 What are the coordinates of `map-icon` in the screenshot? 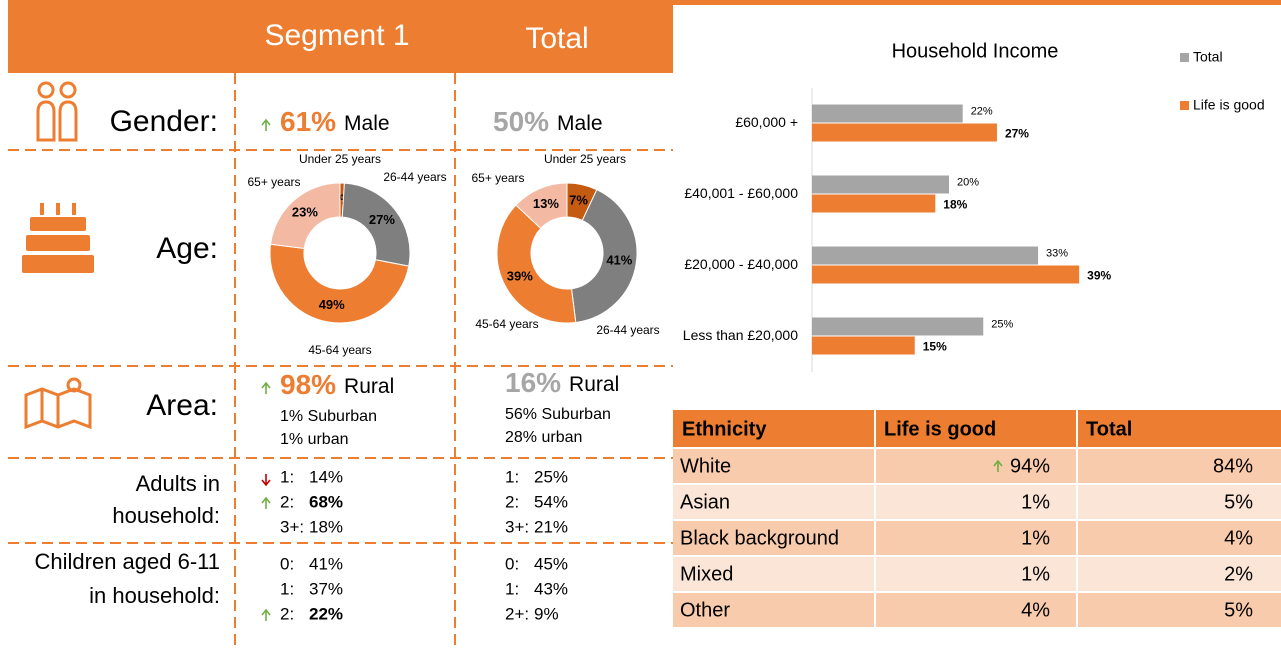 It's located at (58, 403).